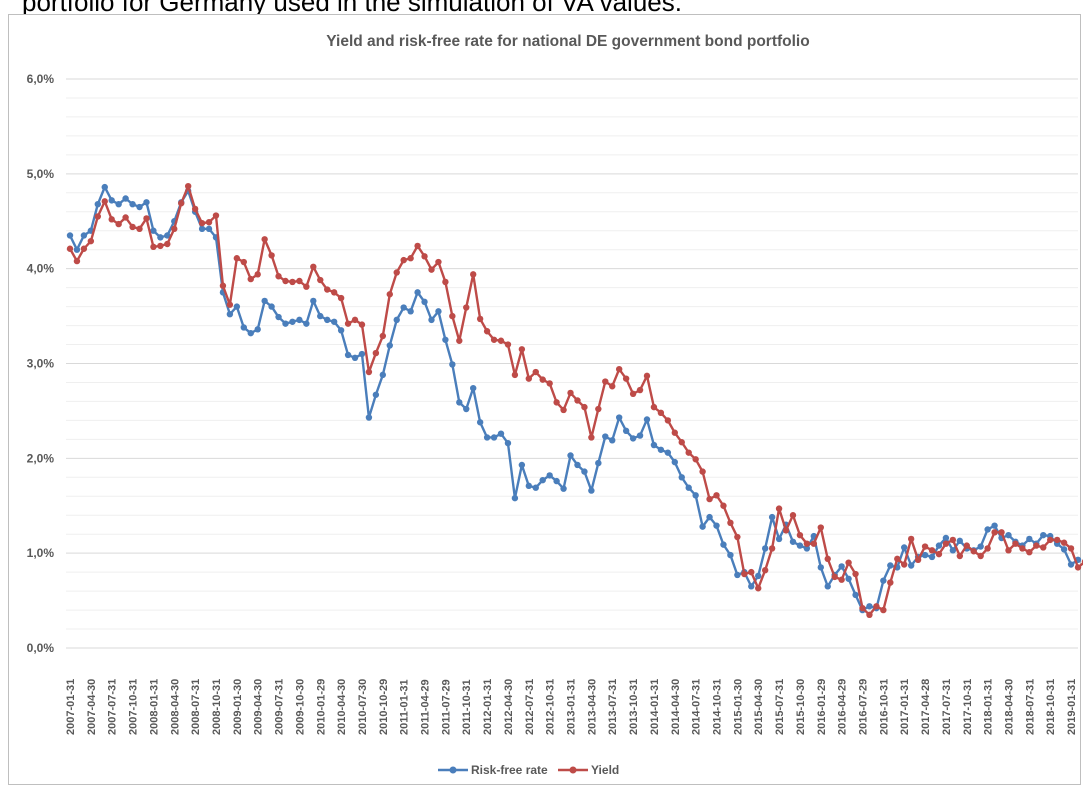  Describe the element at coordinates (884, 707) in the screenshot. I see `x-tick-label: 2016-10-31` at that location.